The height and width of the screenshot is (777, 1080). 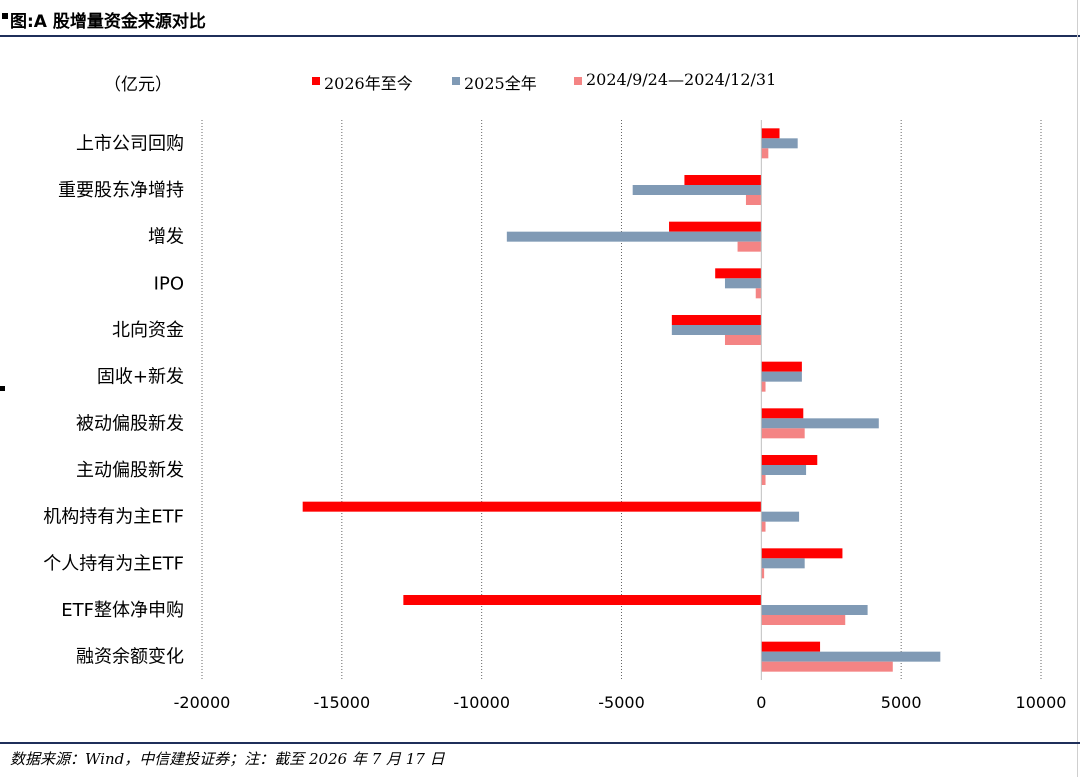 What do you see at coordinates (1077, 388) in the screenshot?
I see `frame-right` at bounding box center [1077, 388].